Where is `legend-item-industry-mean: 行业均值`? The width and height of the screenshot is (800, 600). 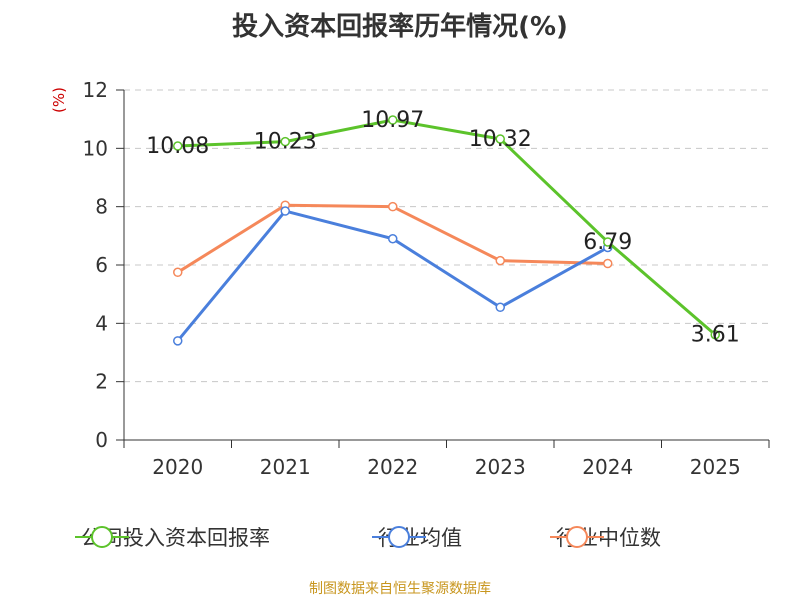
legend-item-industry-mean: 行业均值 is located at coordinates (417, 537).